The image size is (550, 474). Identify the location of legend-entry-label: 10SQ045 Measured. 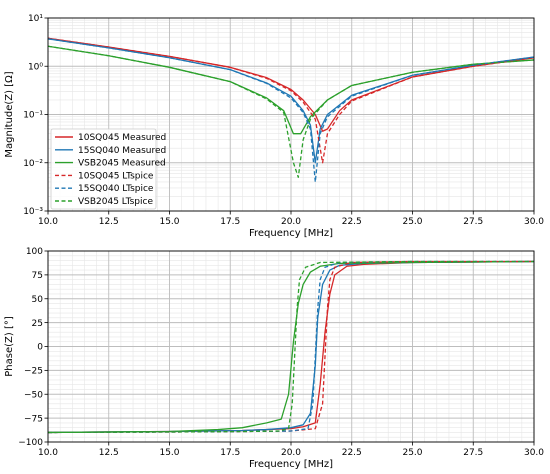
(122, 138).